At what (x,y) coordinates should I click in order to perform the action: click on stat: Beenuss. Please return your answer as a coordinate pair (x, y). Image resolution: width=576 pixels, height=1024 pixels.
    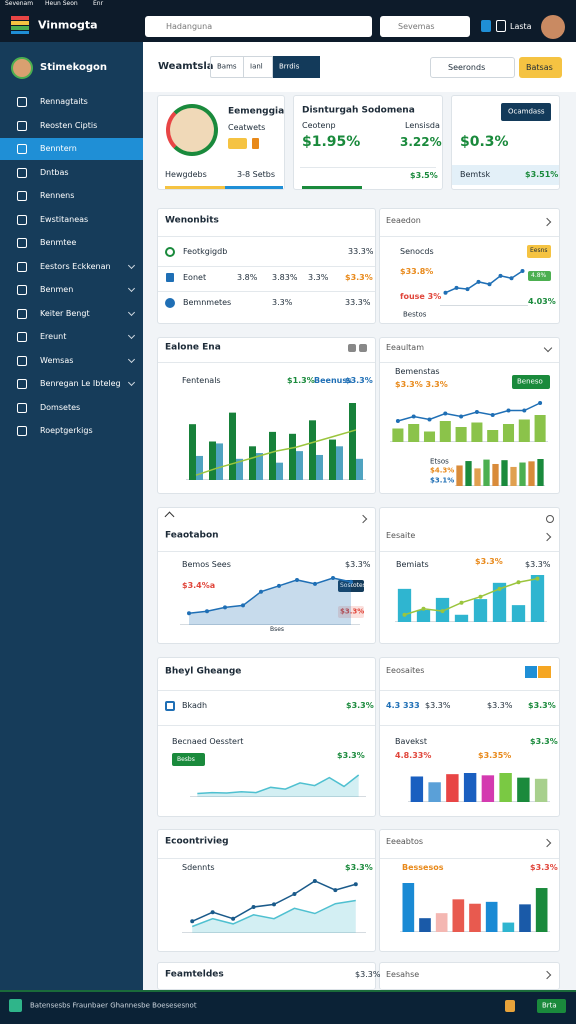
    Looking at the image, I should click on (333, 380).